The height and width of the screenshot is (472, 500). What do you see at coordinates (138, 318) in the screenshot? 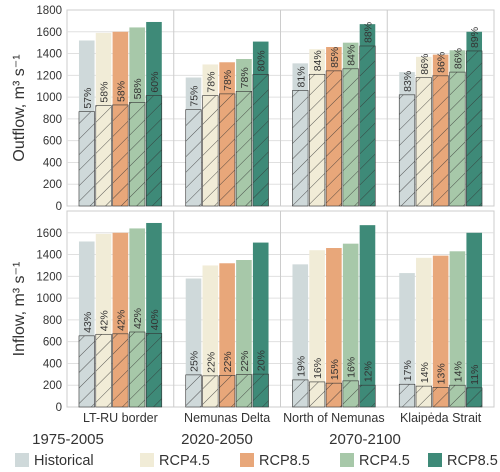
I see `share-label: 42%` at bounding box center [138, 318].